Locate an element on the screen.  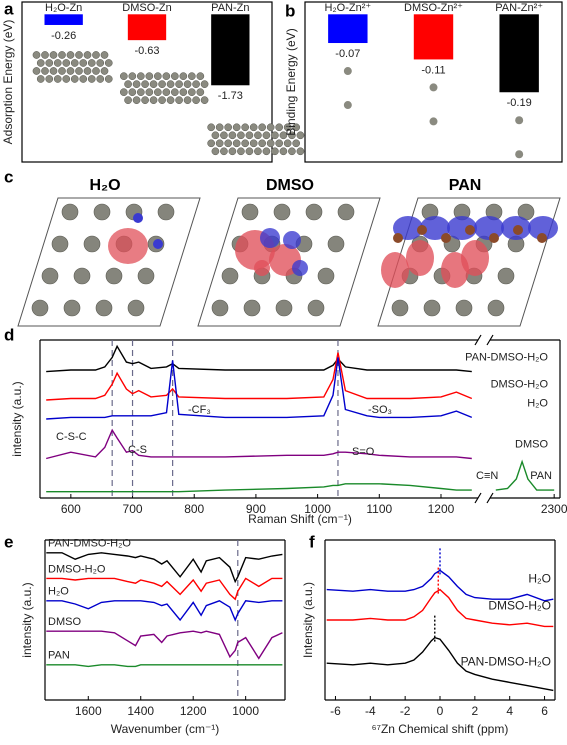
x-axis-label: Raman Shift (cm⁻¹) is located at coordinates (300, 519).